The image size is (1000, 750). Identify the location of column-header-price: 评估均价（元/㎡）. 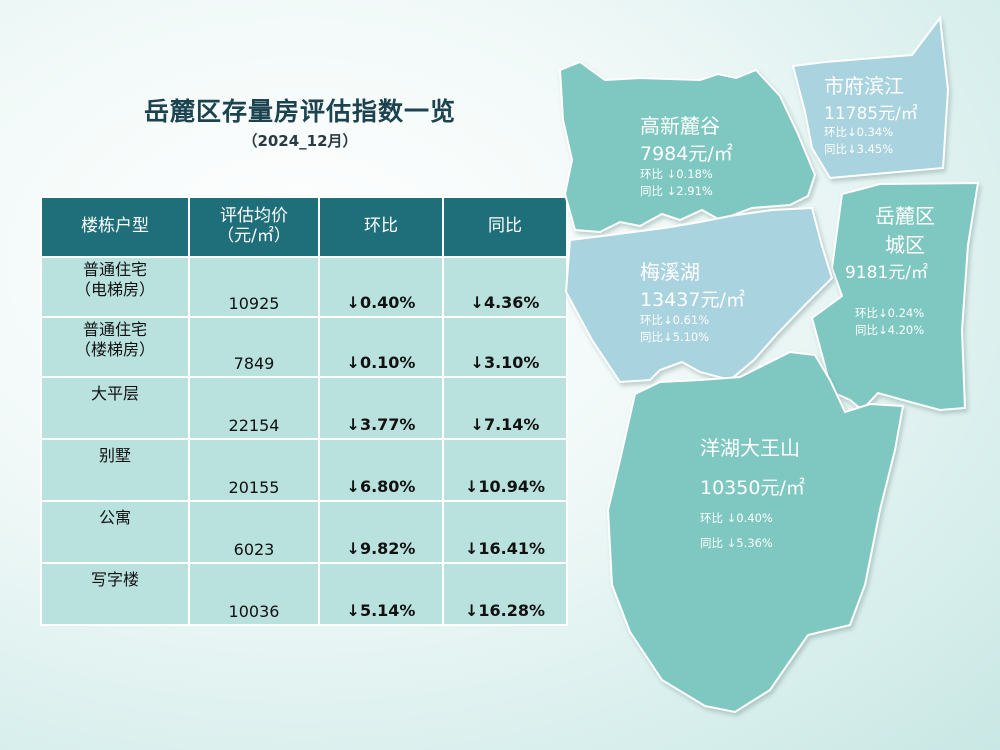
(254, 227).